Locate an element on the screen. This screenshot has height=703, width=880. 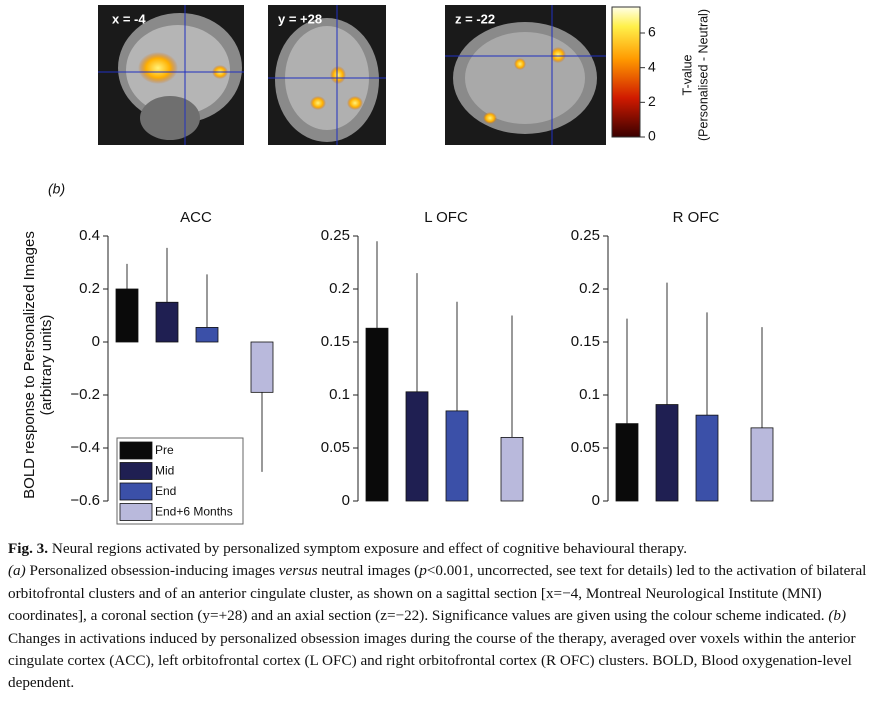
legend-label: Mid is located at coordinates (164, 471).